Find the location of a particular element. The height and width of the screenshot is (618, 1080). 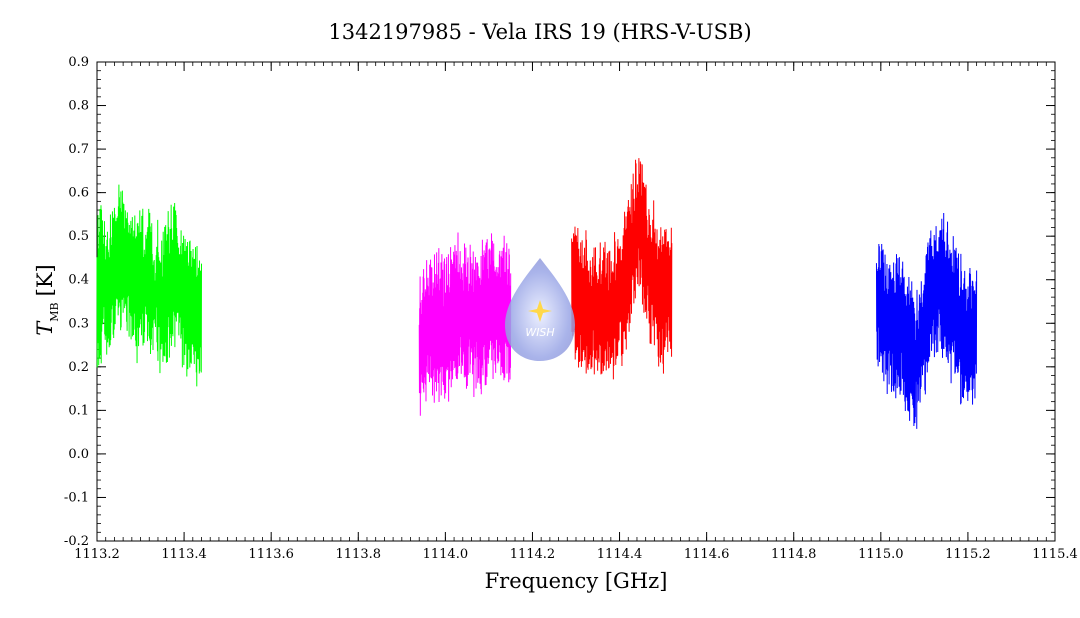

y-tick-label: 0.4 is located at coordinates (78, 280).